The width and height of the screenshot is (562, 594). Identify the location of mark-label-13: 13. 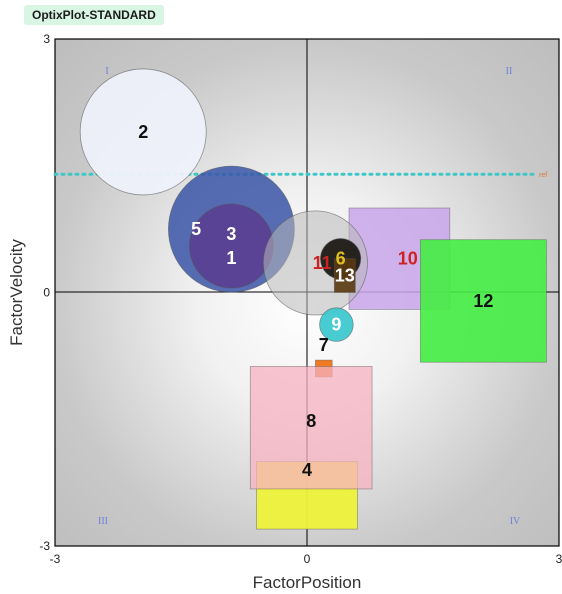
(345, 276).